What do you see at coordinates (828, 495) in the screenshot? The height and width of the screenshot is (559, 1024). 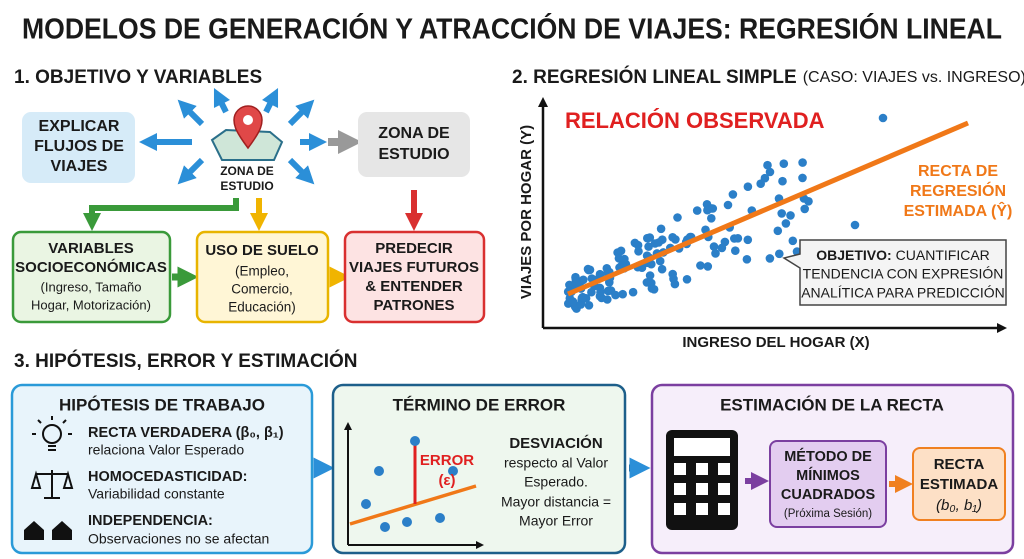 I see `method-text: CUADRADOS` at bounding box center [828, 495].